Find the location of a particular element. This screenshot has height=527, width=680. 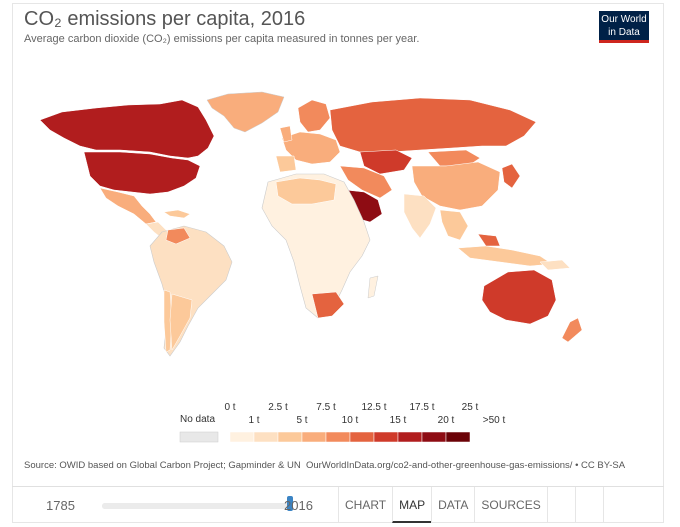

region-uk is located at coordinates (286, 134).